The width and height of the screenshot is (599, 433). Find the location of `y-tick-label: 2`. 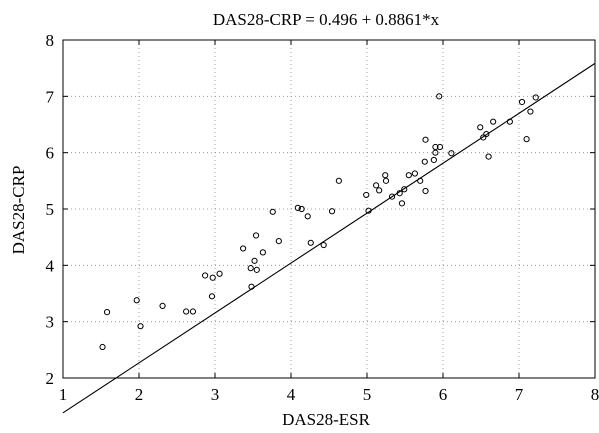

y-tick-label: 2 is located at coordinates (50, 378).